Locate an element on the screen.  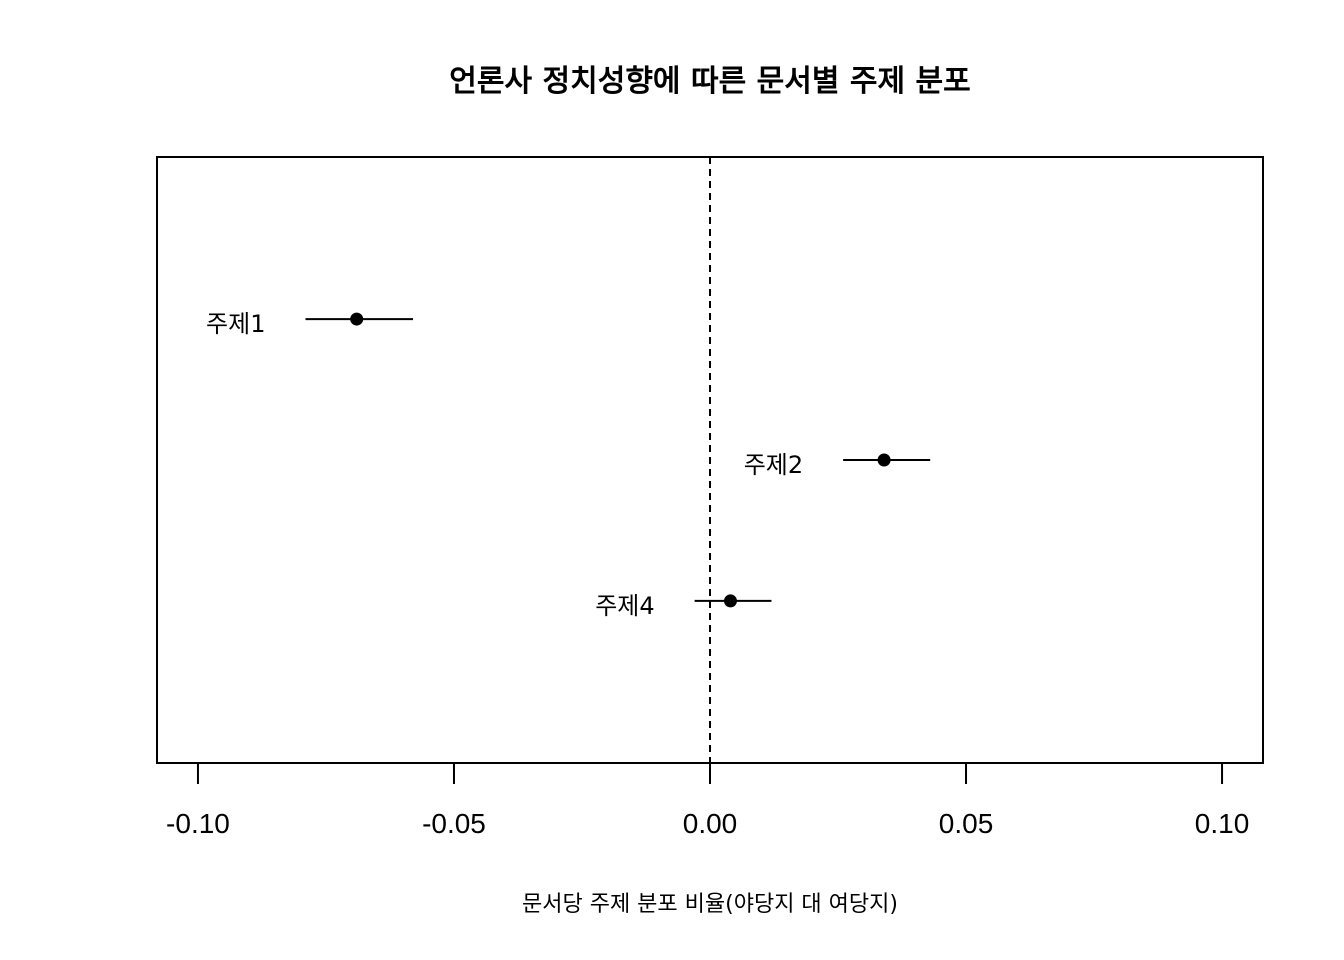
x-axis-label: 문서당 주제 분포 비율(야당지 대 여당지) is located at coordinates (710, 904).